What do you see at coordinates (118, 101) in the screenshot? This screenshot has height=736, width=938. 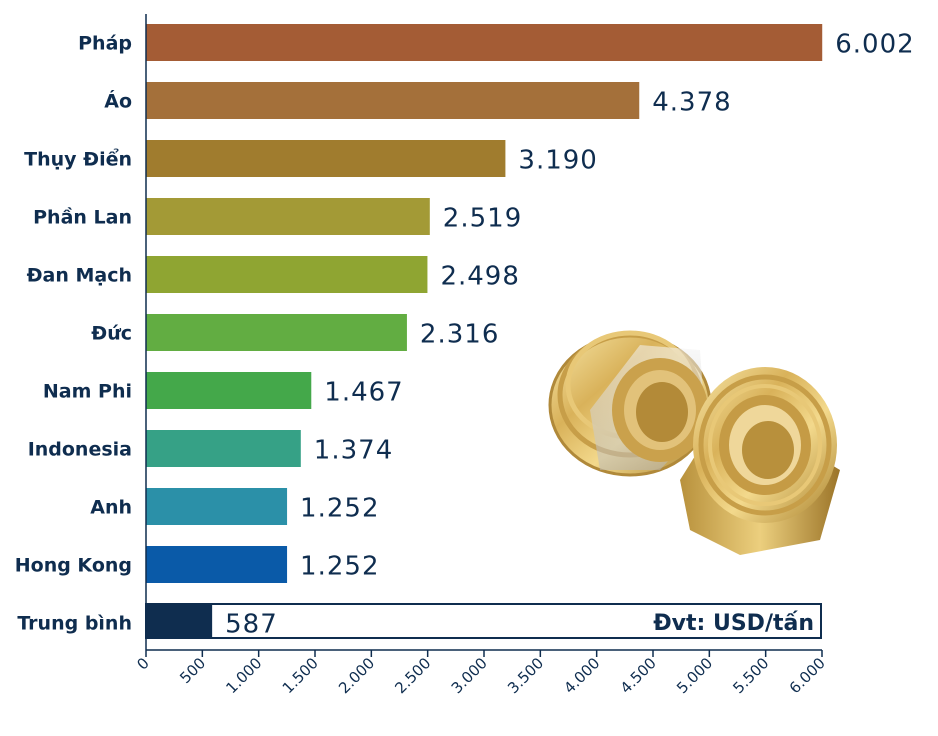 I see `category-label: Áo` at bounding box center [118, 101].